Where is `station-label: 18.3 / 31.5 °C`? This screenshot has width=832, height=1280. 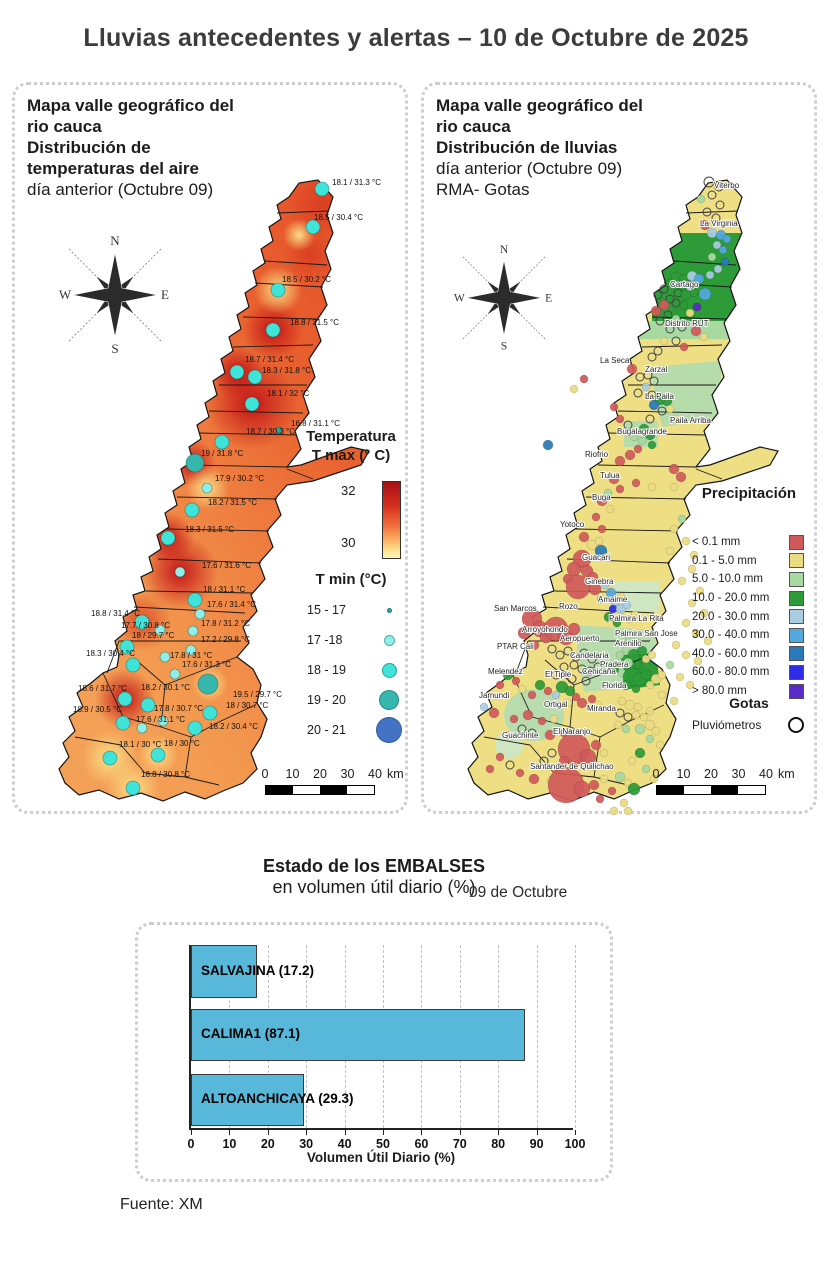 station-label: 18.3 / 31.5 °C is located at coordinates (209, 529).